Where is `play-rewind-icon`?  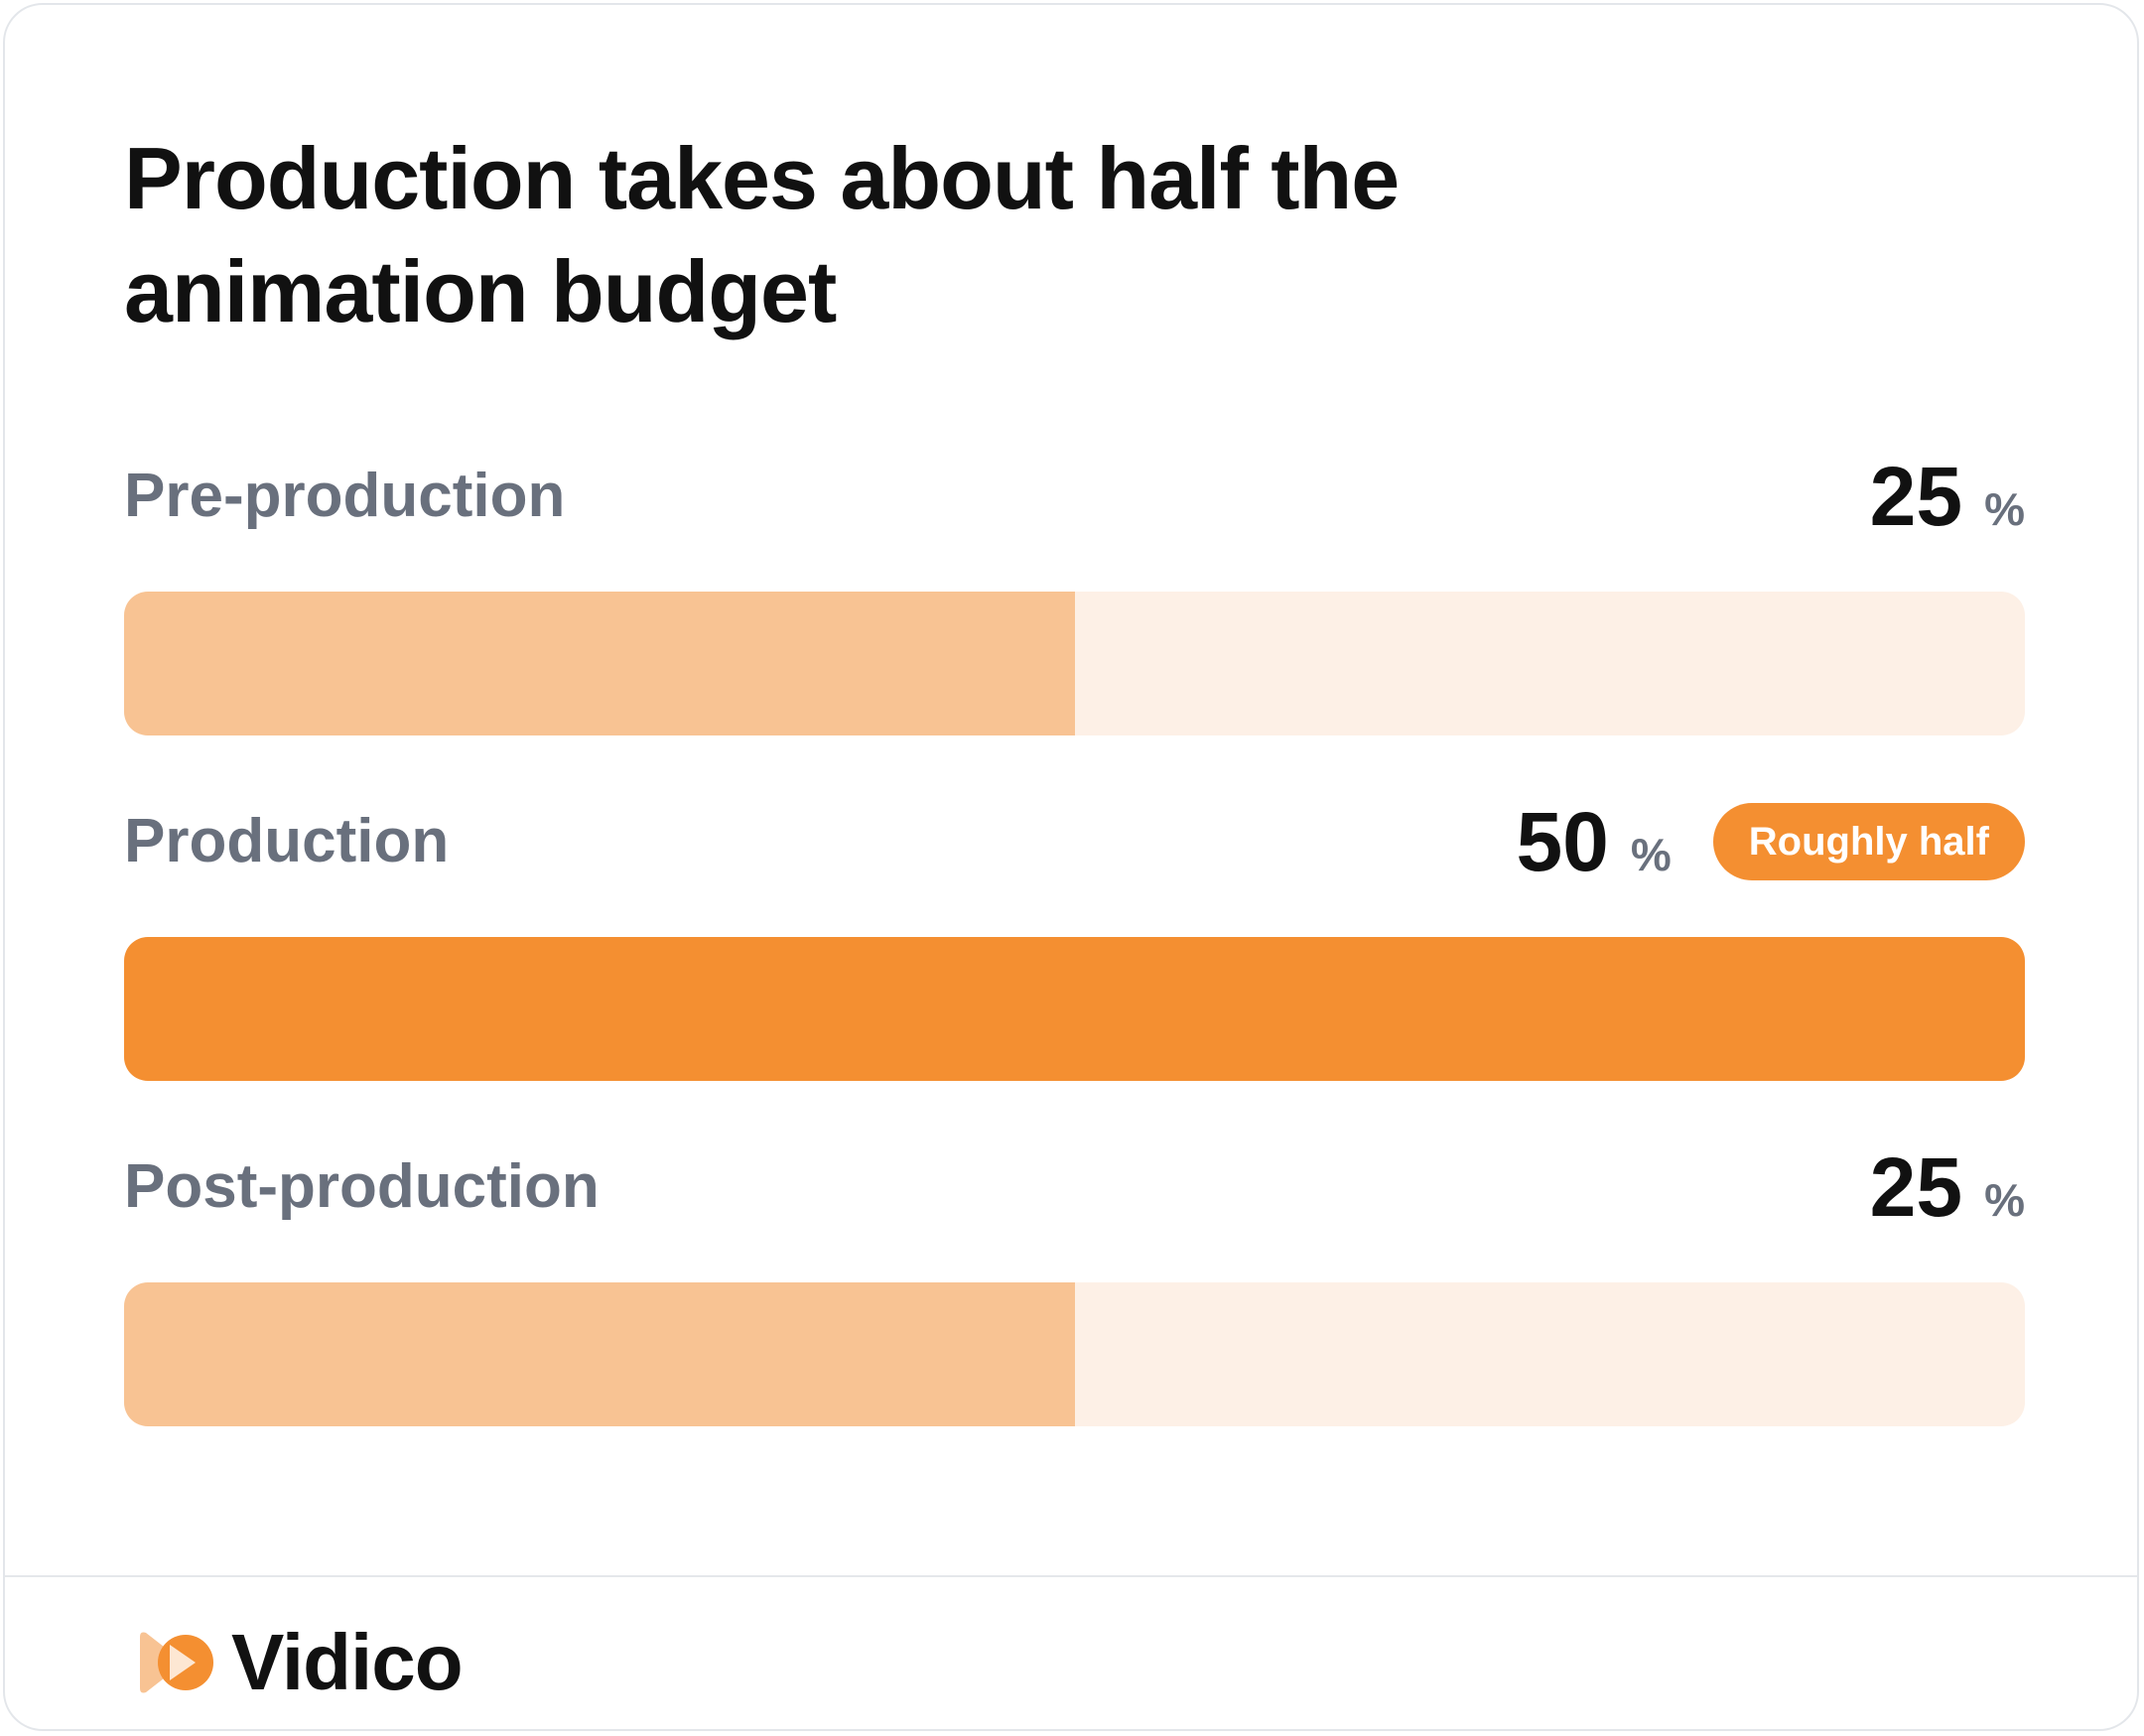
play-rewind-icon is located at coordinates (175, 1662).